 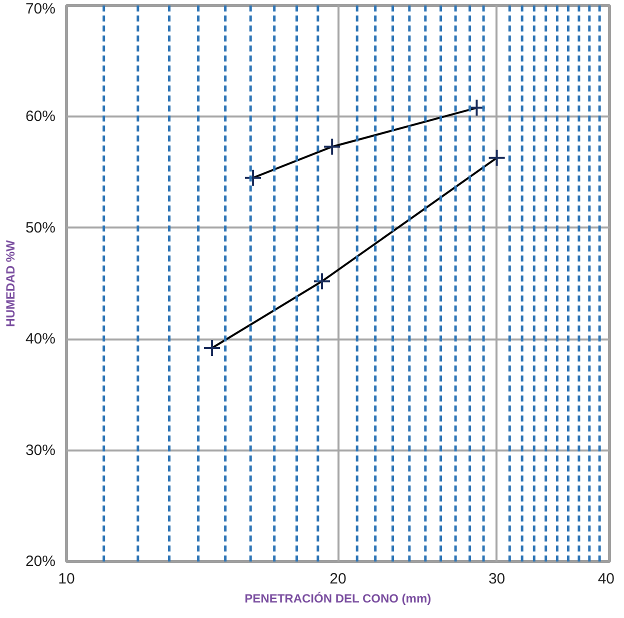 What do you see at coordinates (10, 283) in the screenshot?
I see `y-axis-title: HUMEDAD %W` at bounding box center [10, 283].